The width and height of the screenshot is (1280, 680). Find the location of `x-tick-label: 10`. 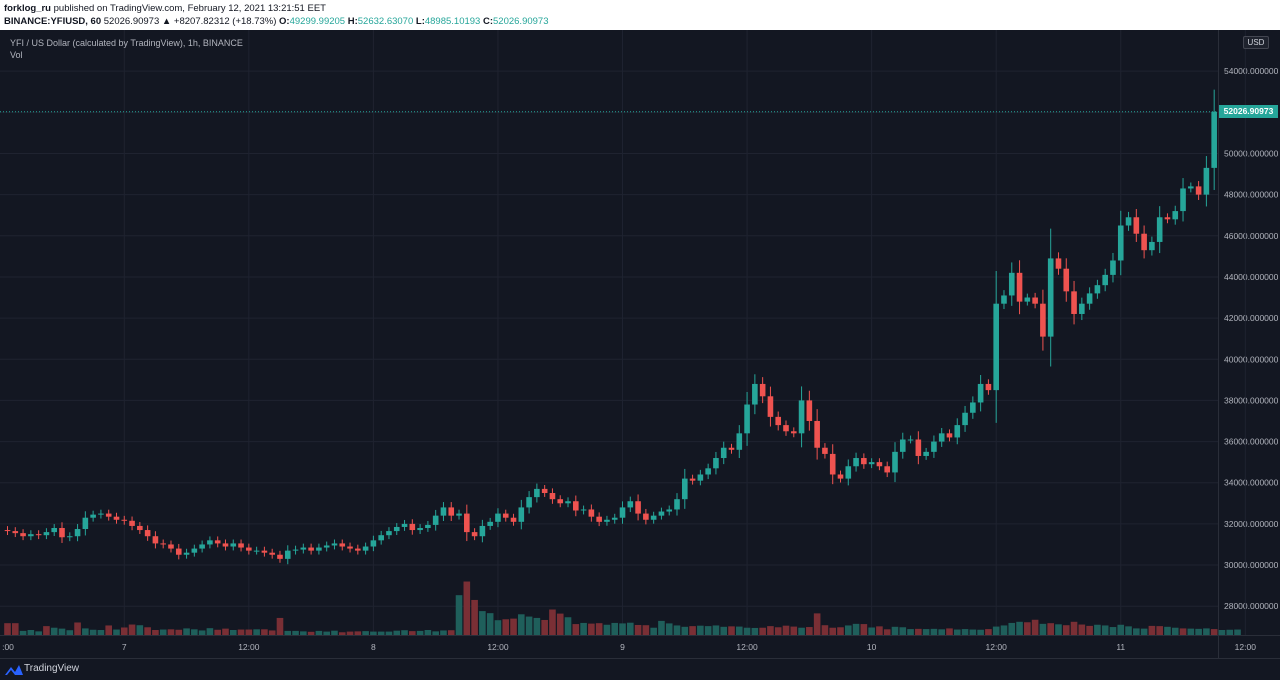

x-tick-label: 10 is located at coordinates (872, 647).